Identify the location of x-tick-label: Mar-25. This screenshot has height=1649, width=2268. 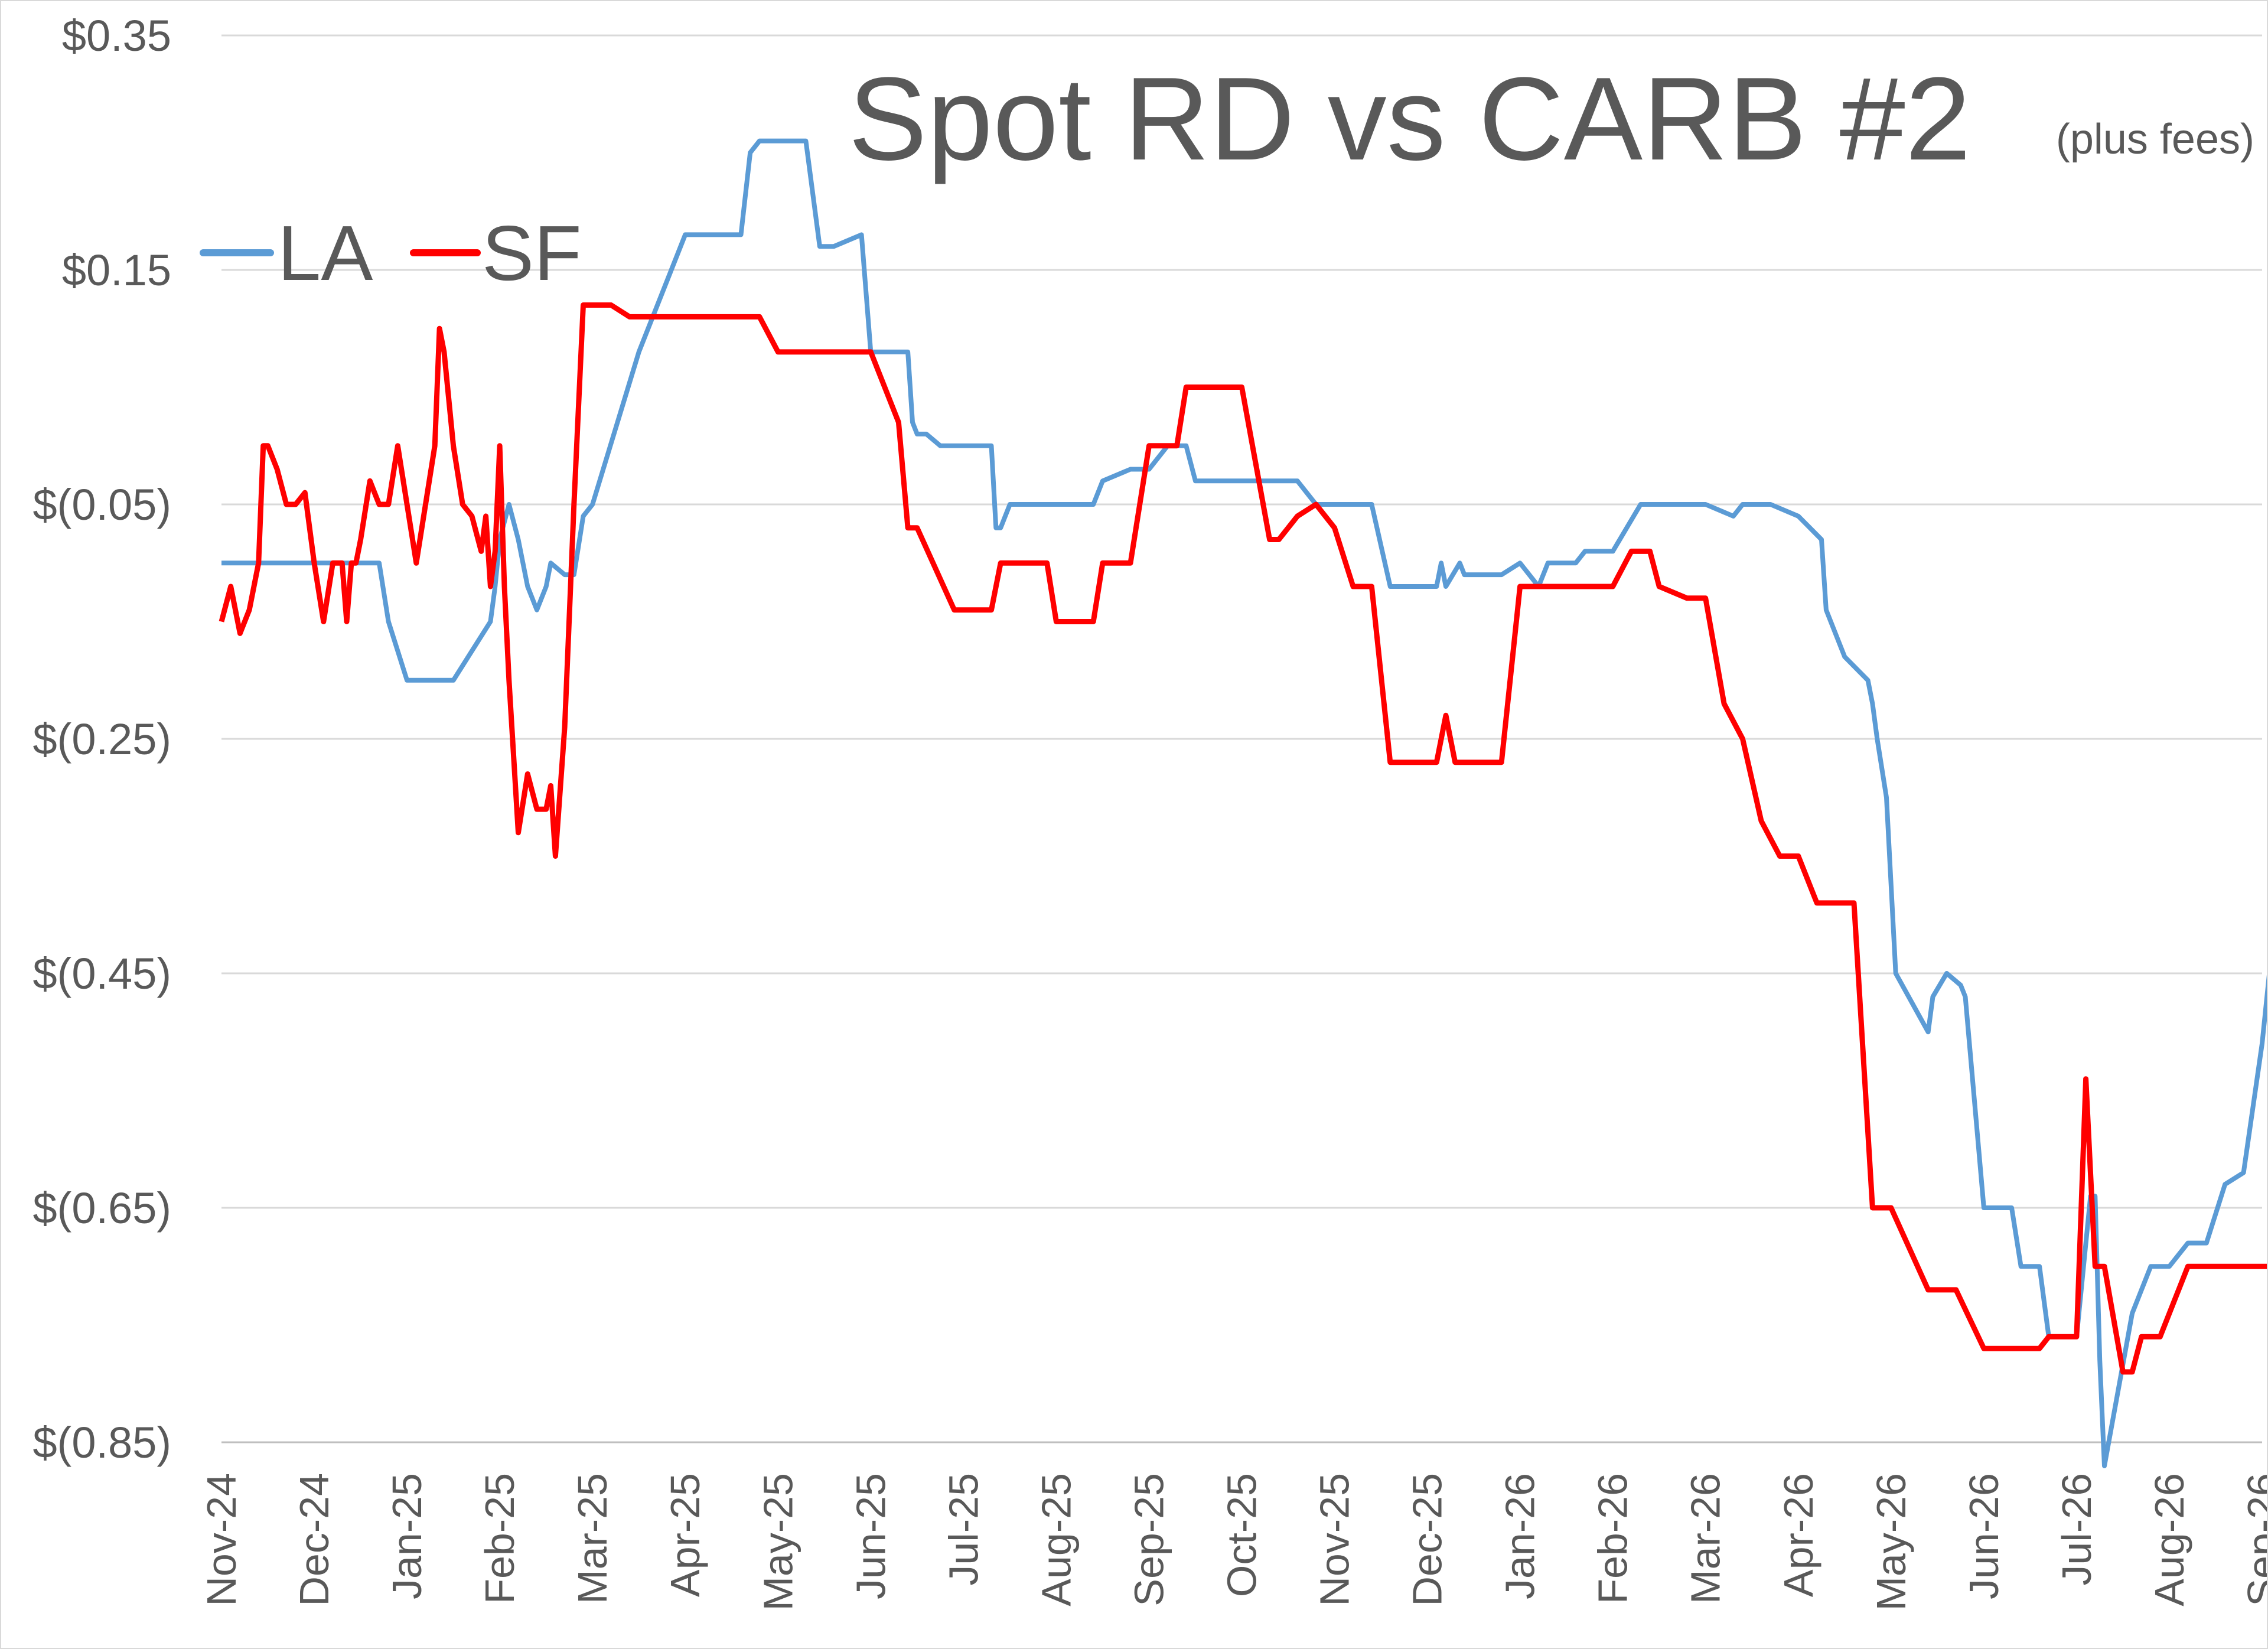
(592, 1538).